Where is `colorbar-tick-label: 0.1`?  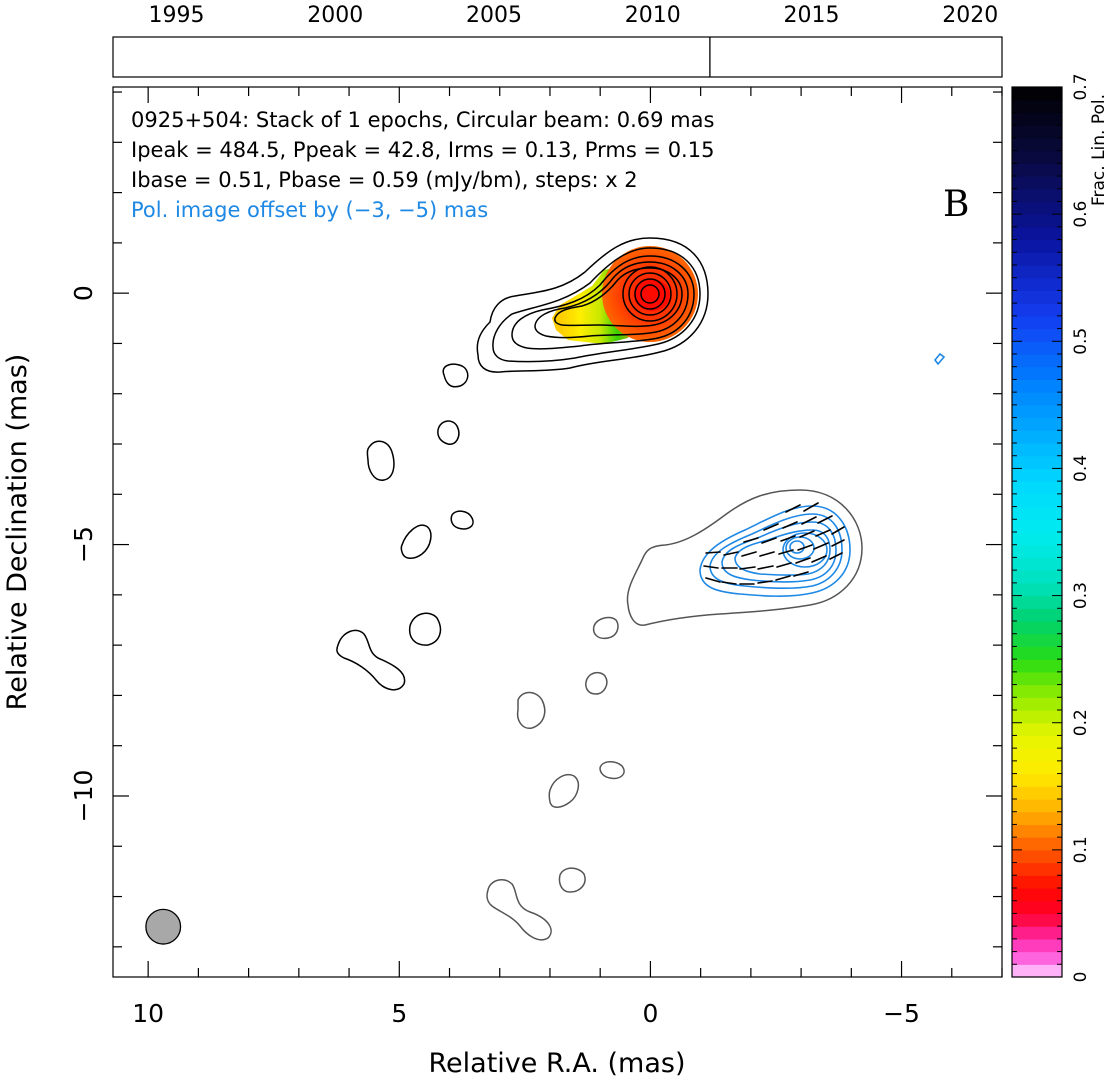 colorbar-tick-label: 0.1 is located at coordinates (1081, 849).